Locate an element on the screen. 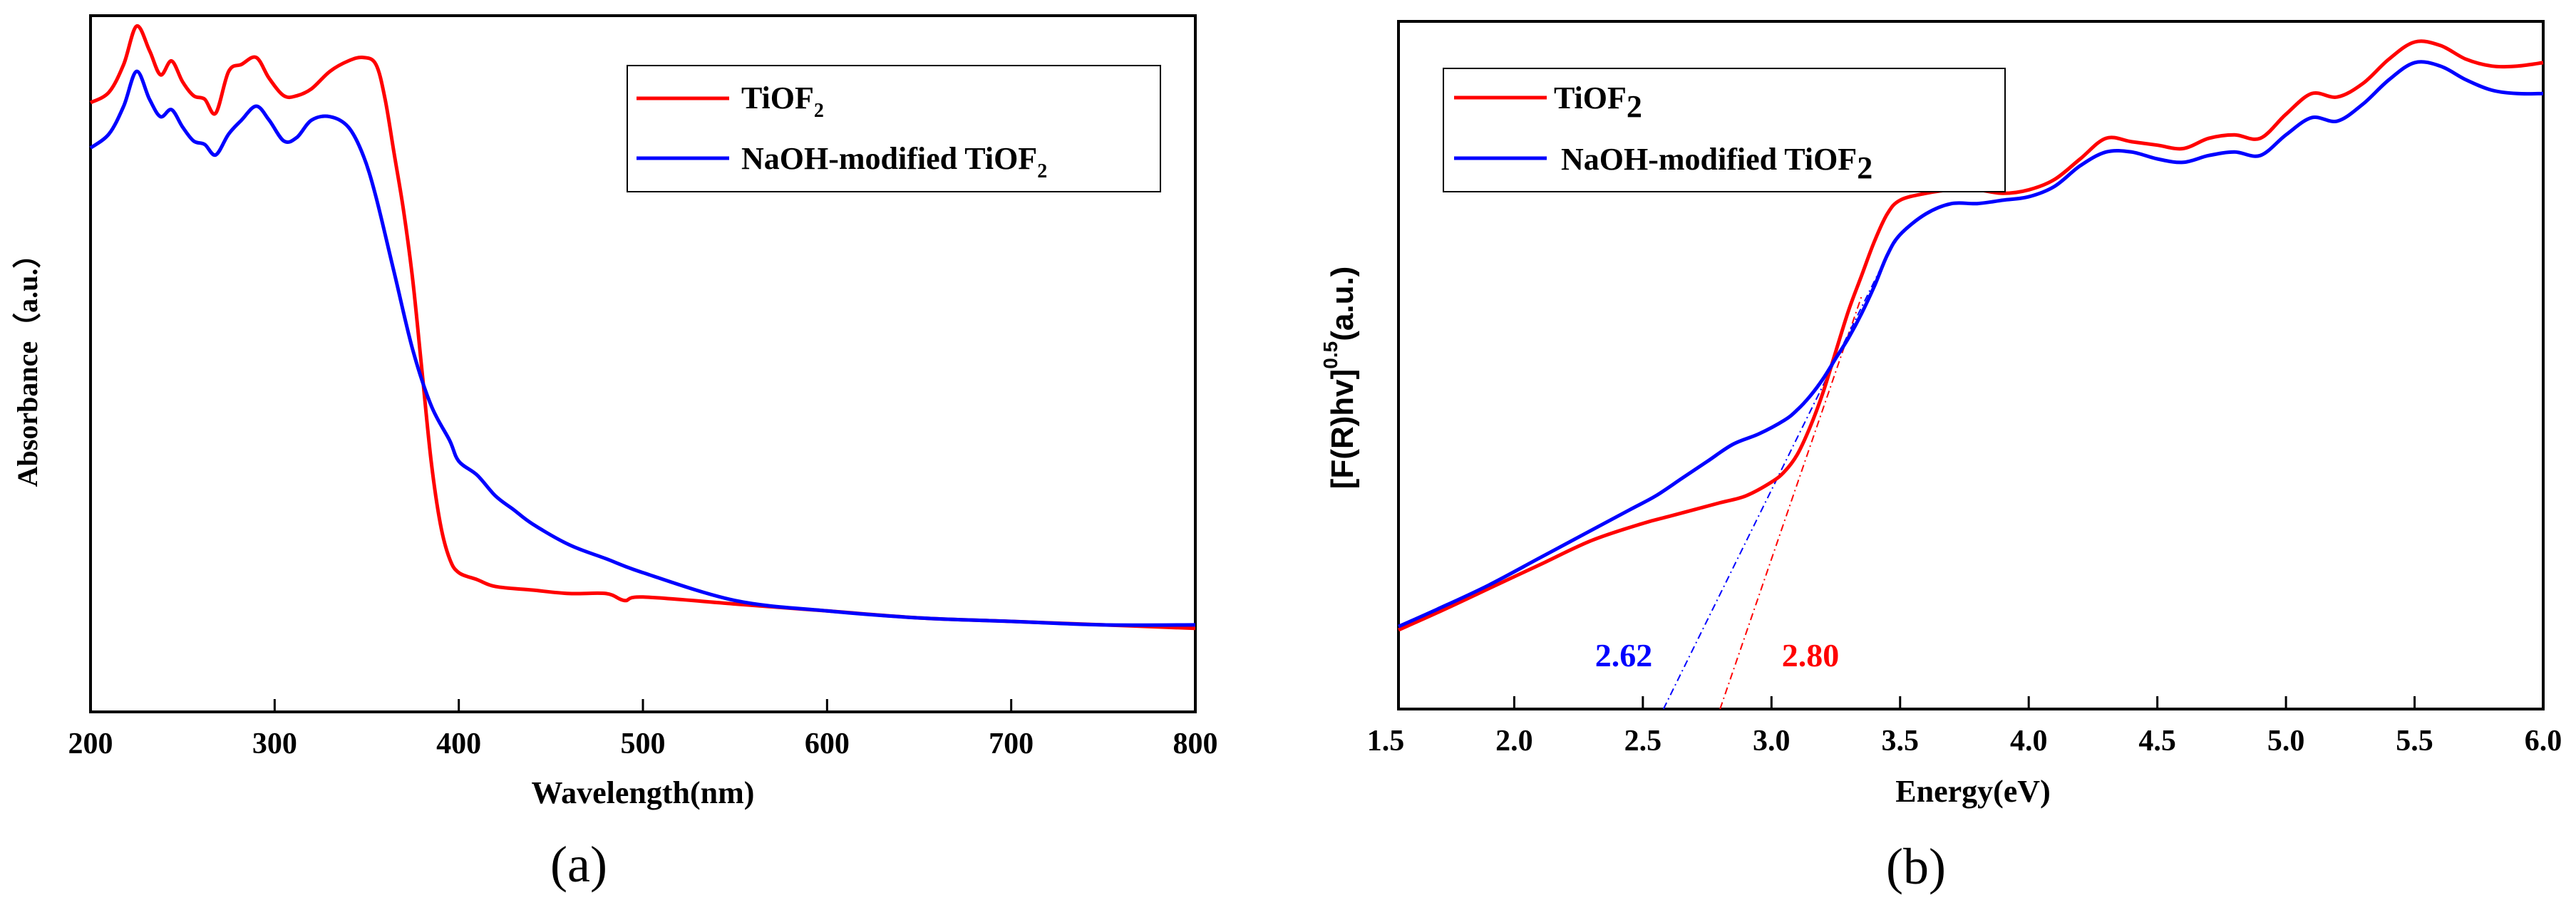  panel-b-x-tick-label: 4.5 is located at coordinates (2157, 741).